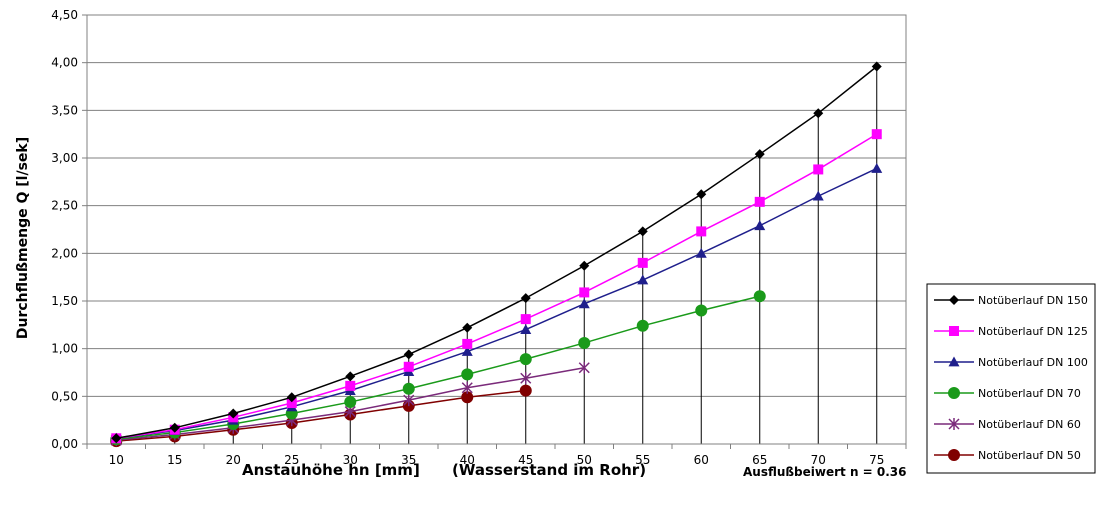 The height and width of the screenshot is (506, 1105). Describe the element at coordinates (64, 206) in the screenshot. I see `y-tick-label: 2,50` at that location.